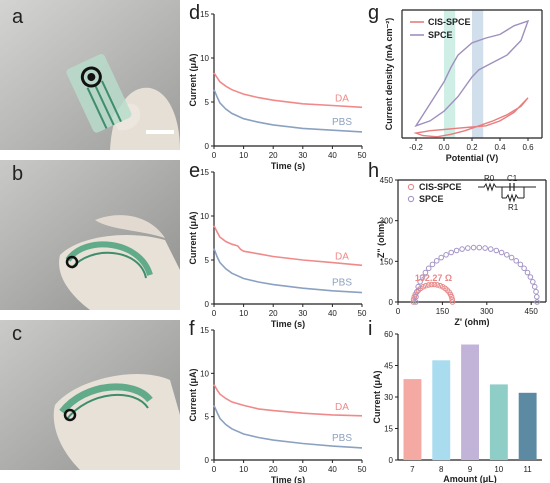 This screenshot has height=483, width=550. I want to click on series-label-f-da: DA, so click(342, 407).